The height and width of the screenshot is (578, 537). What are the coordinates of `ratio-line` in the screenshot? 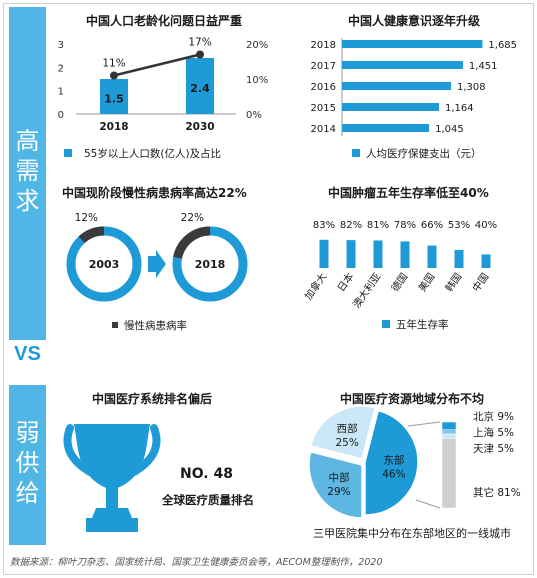 It's located at (157, 65).